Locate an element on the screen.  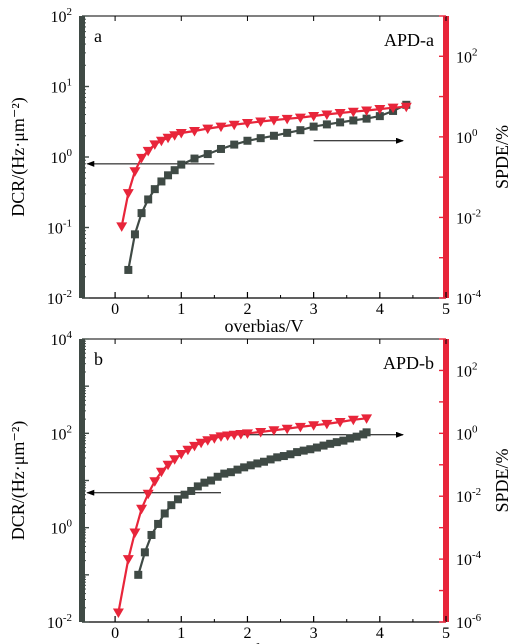
device-annotation: APD-b is located at coordinates (408, 363).